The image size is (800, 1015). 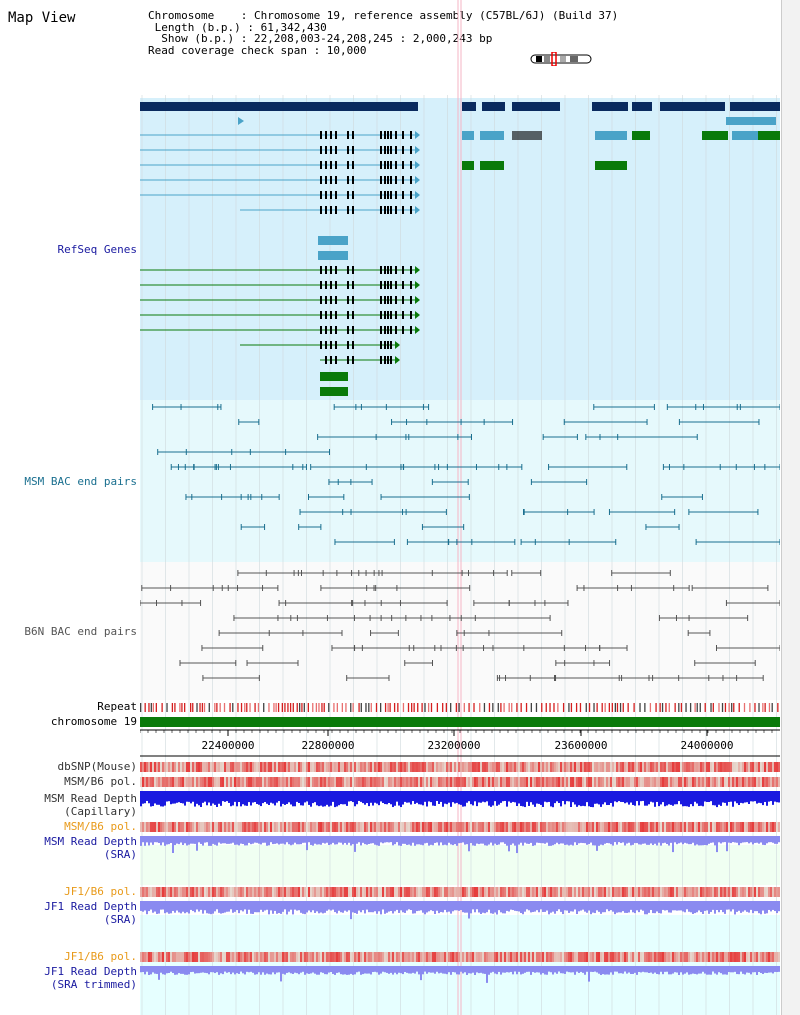 What do you see at coordinates (790, 507) in the screenshot?
I see `scrollbar` at bounding box center [790, 507].